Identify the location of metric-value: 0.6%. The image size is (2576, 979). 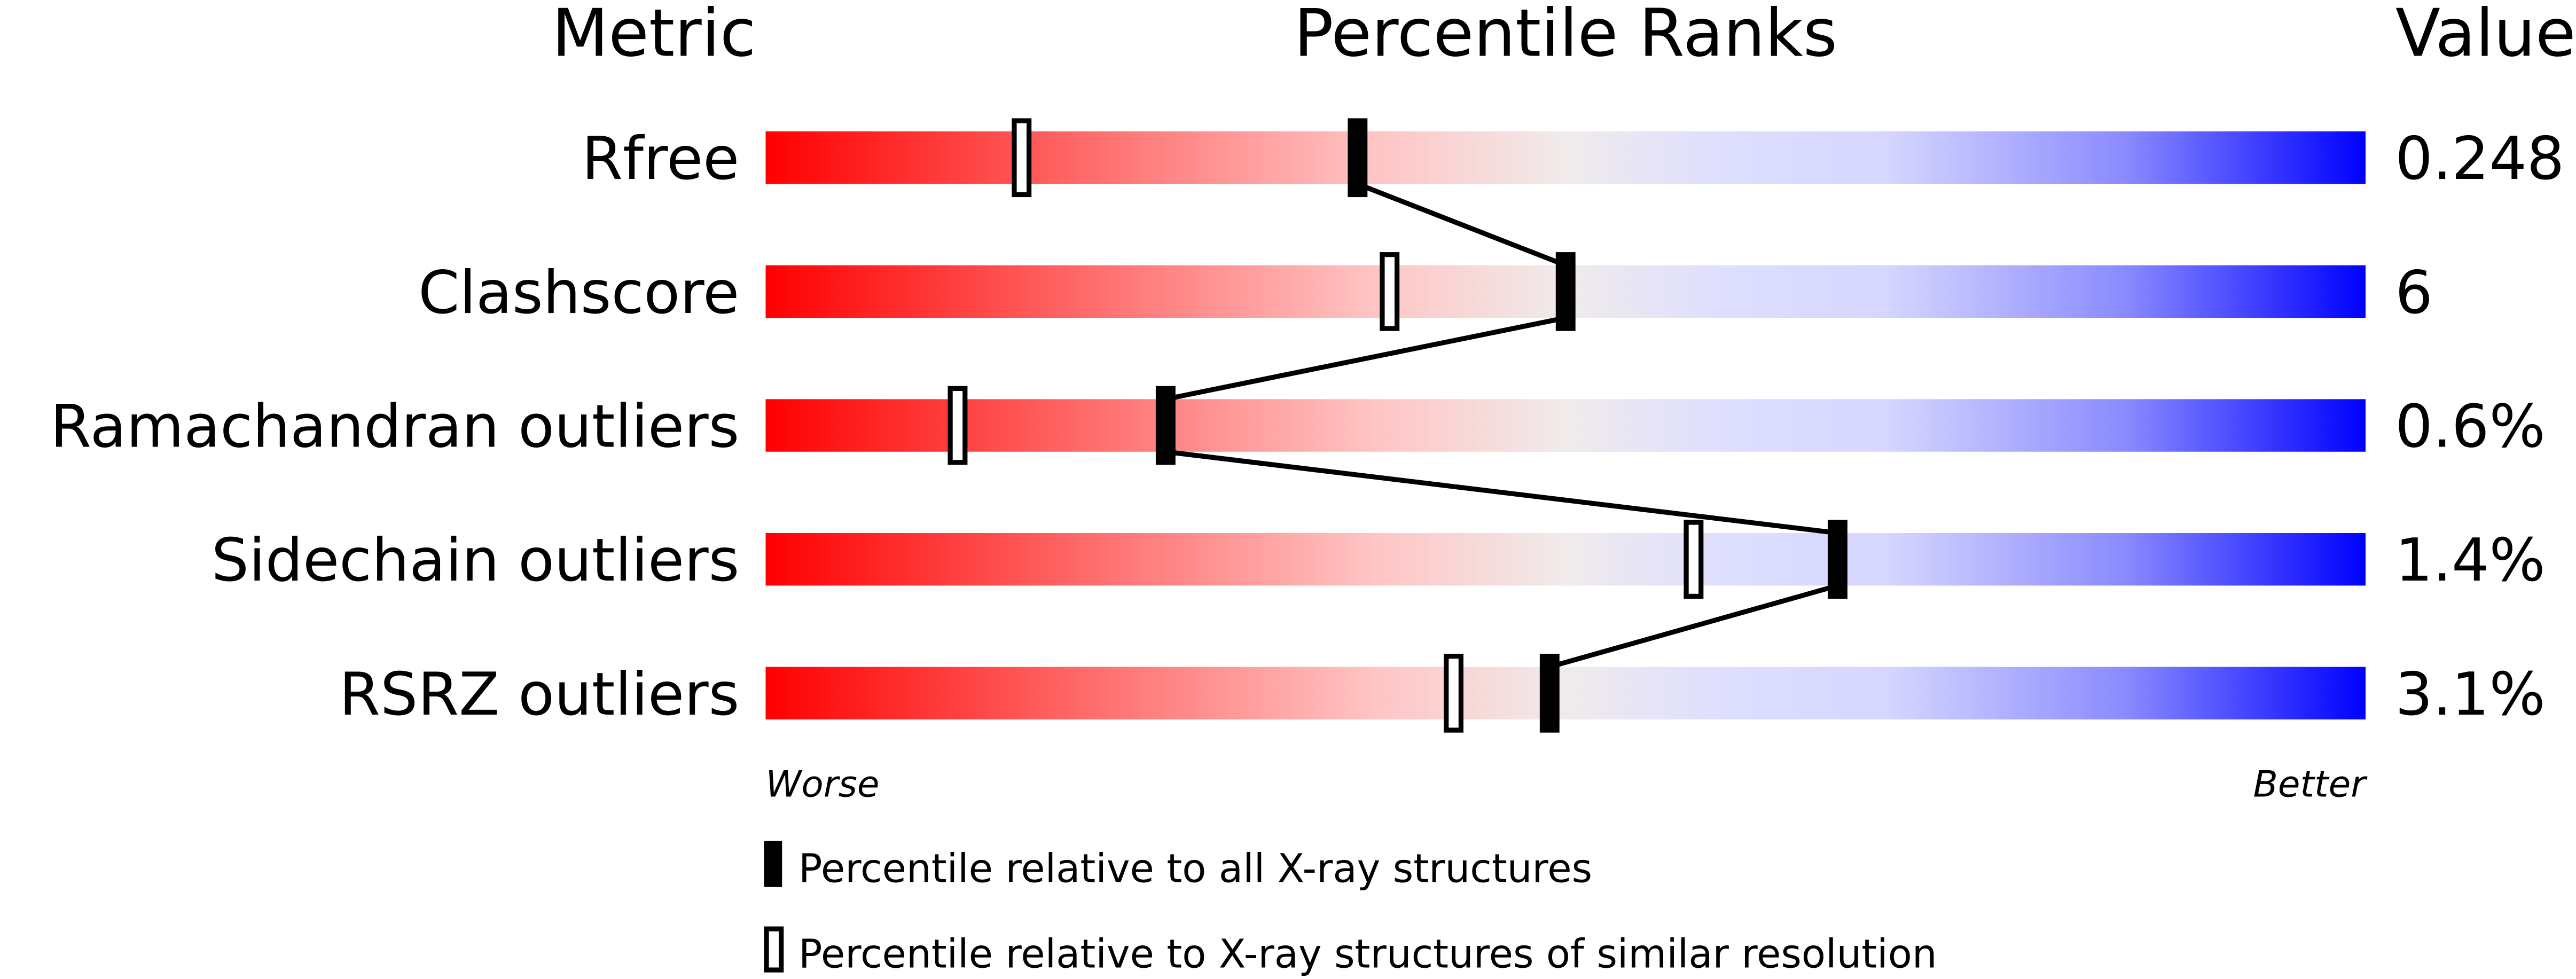
(2470, 427).